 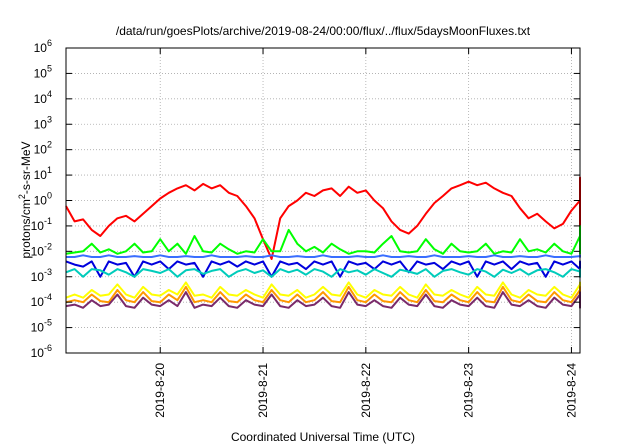 I want to click on y-axis-title-sup: 2, so click(x=22, y=196).